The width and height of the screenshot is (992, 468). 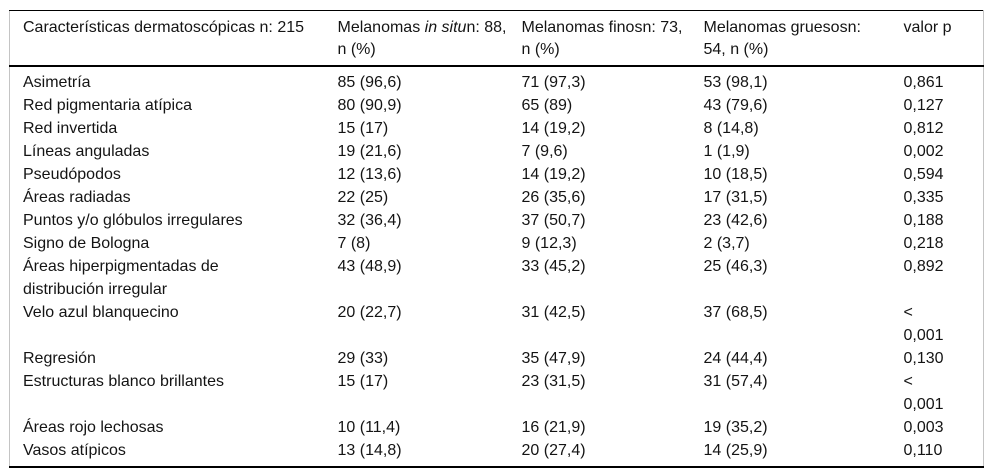 What do you see at coordinates (445, 27) in the screenshot?
I see `header-in-situ-italic: in situ` at bounding box center [445, 27].